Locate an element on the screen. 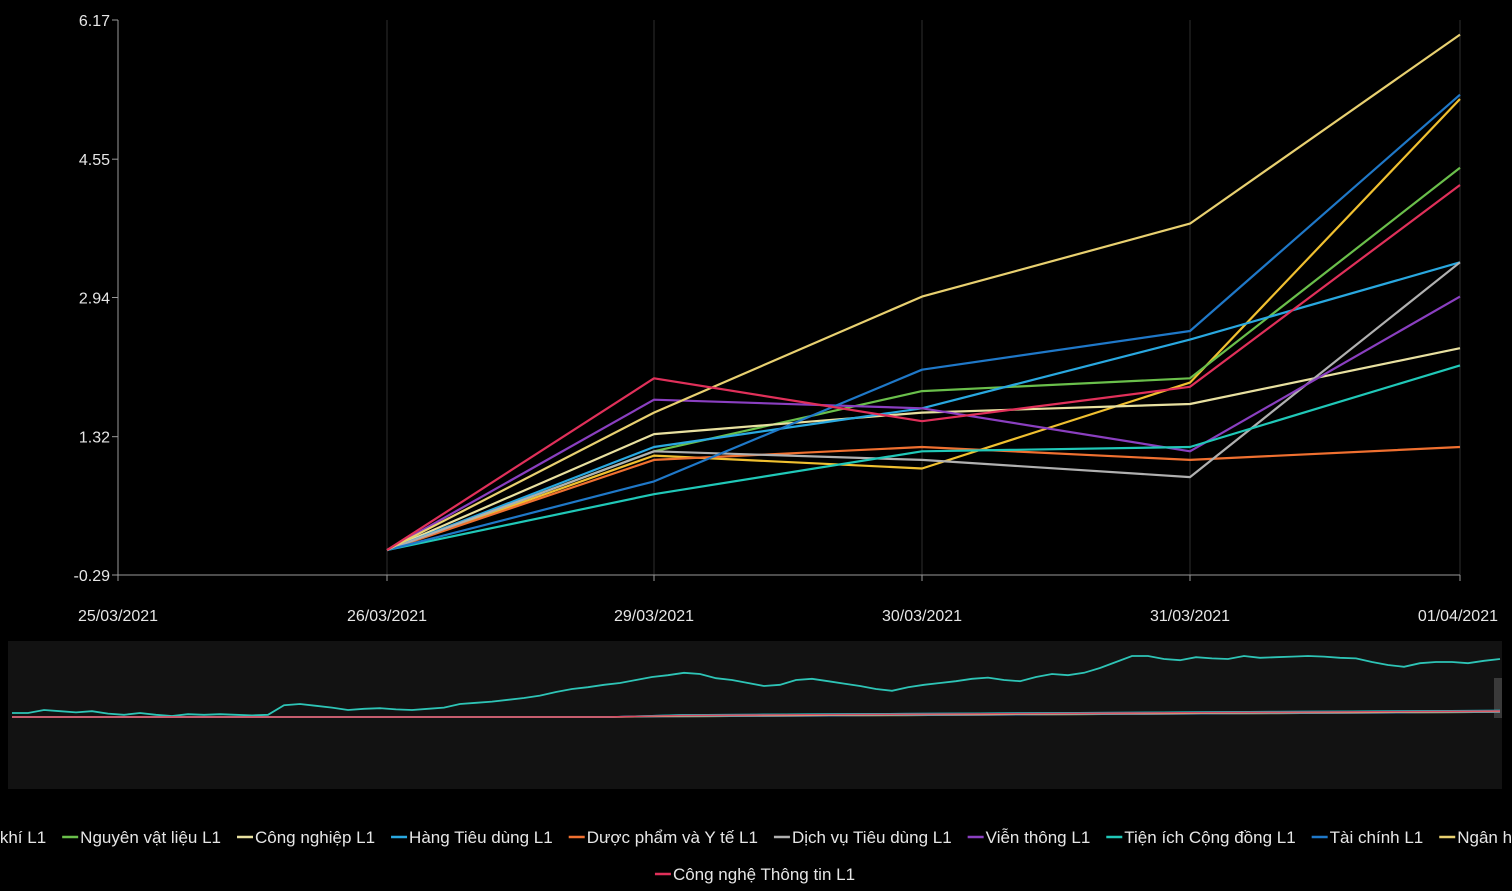  legend-item: Tài chính L1 is located at coordinates (1367, 837).